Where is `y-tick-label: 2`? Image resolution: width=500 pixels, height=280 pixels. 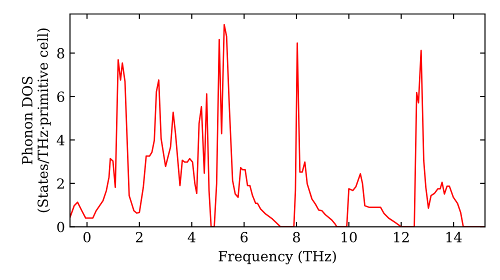 y-tick-label: 2 is located at coordinates (60, 183).